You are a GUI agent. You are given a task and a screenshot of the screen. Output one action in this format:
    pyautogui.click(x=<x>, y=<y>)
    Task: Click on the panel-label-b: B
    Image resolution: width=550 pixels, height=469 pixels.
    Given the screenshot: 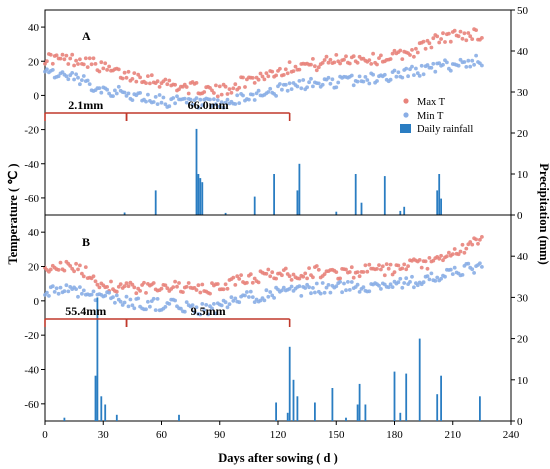 What is the action you would take?
    pyautogui.click(x=86, y=242)
    